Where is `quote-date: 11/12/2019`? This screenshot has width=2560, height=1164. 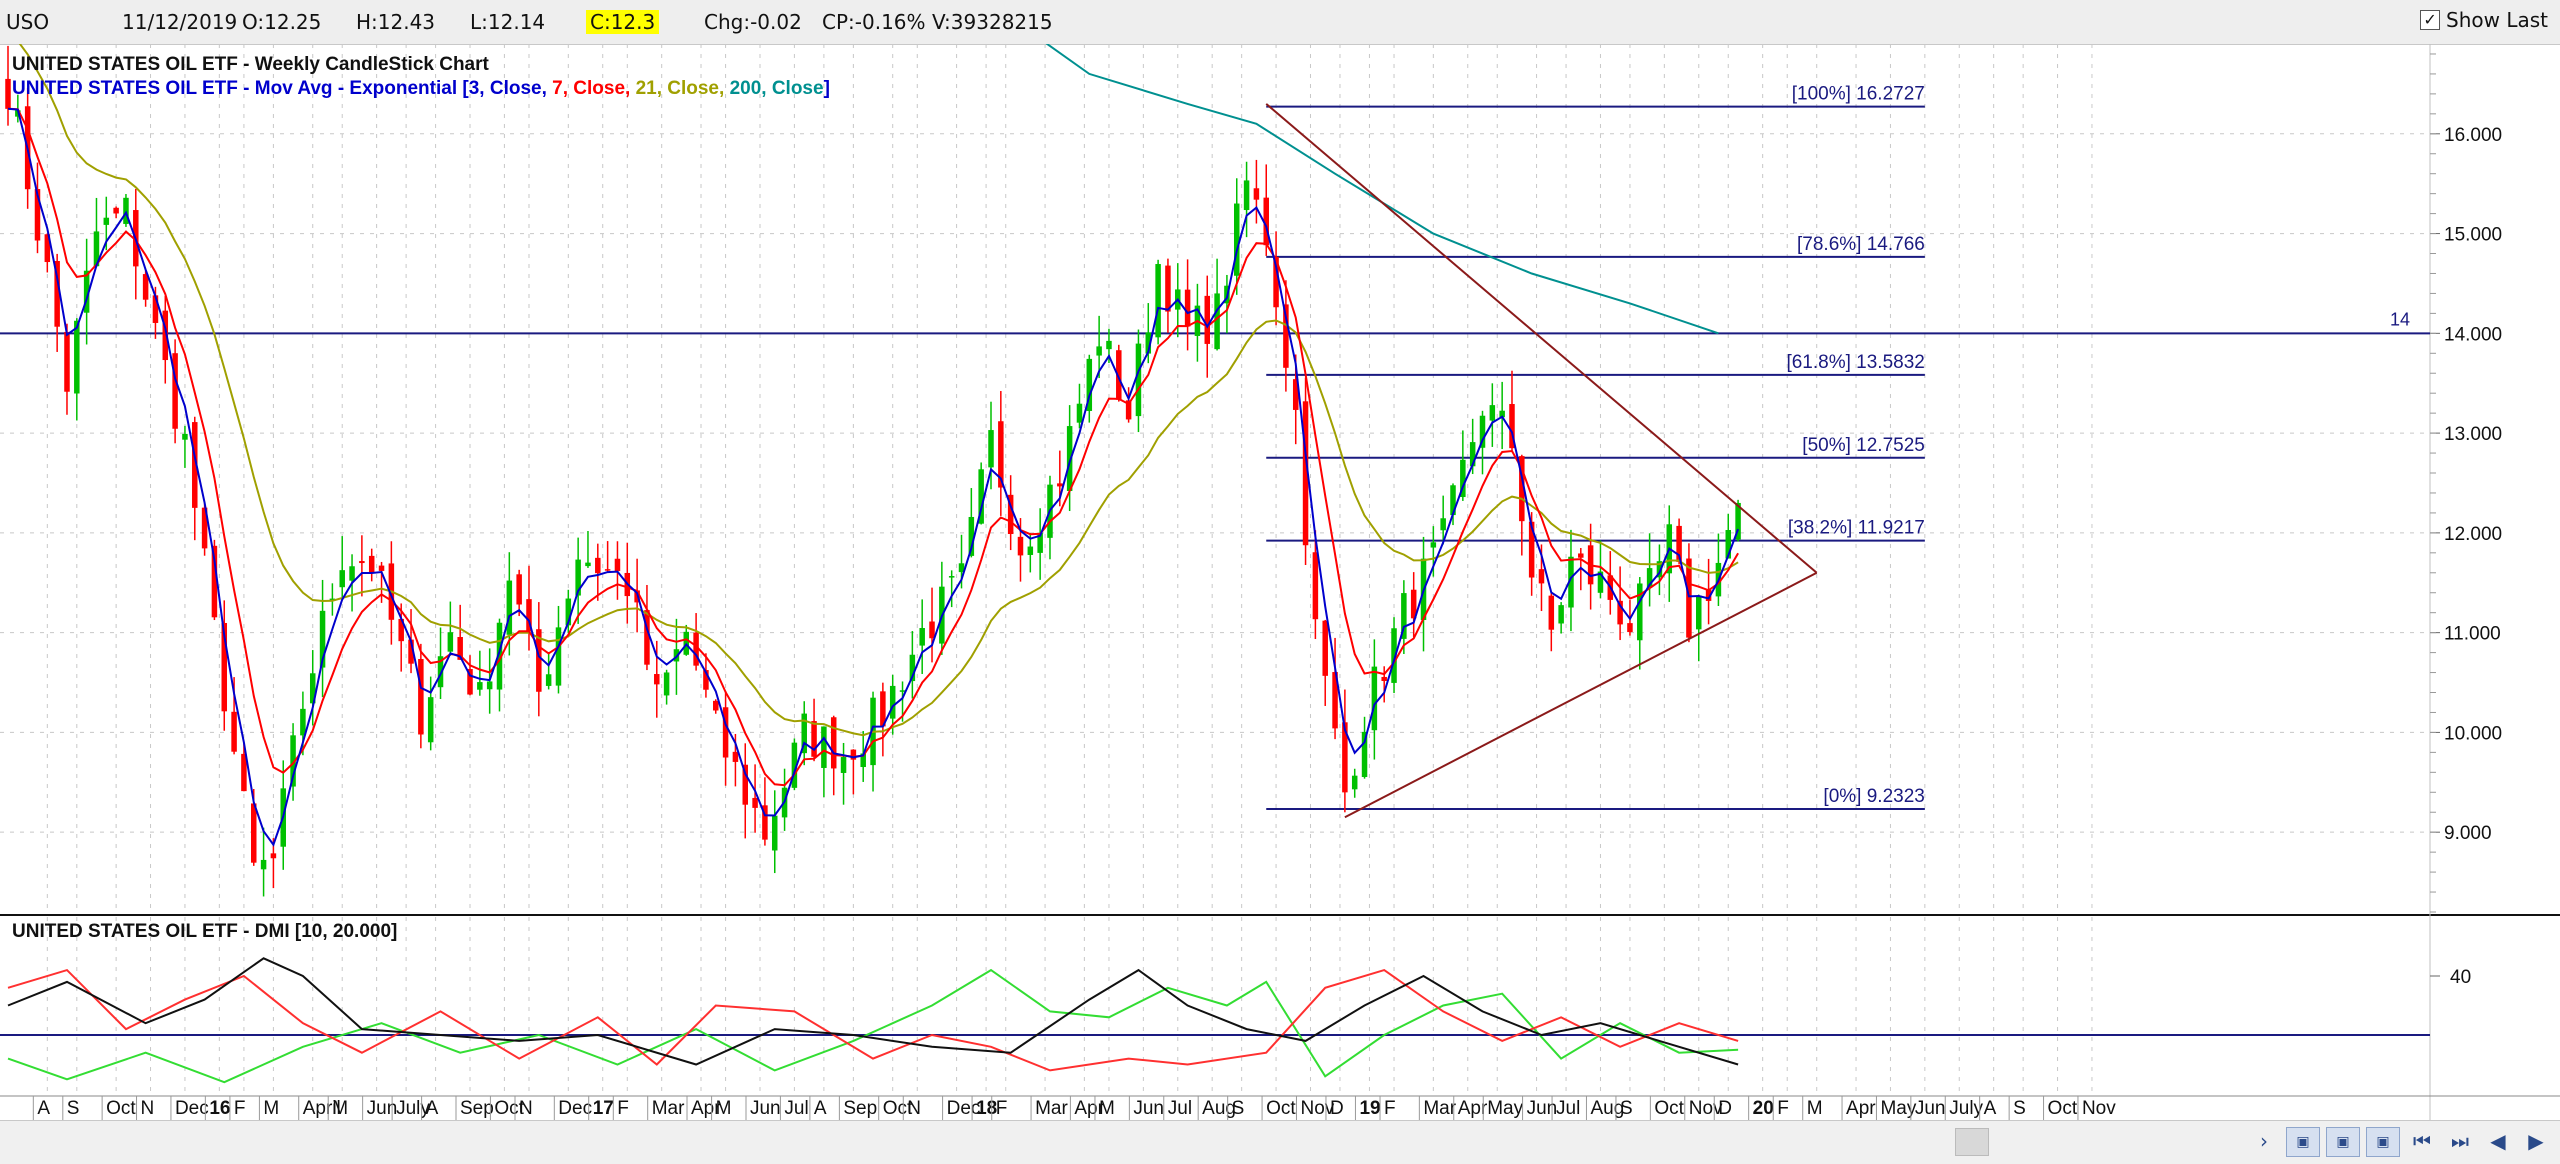 quote-date: 11/12/2019 is located at coordinates (180, 22).